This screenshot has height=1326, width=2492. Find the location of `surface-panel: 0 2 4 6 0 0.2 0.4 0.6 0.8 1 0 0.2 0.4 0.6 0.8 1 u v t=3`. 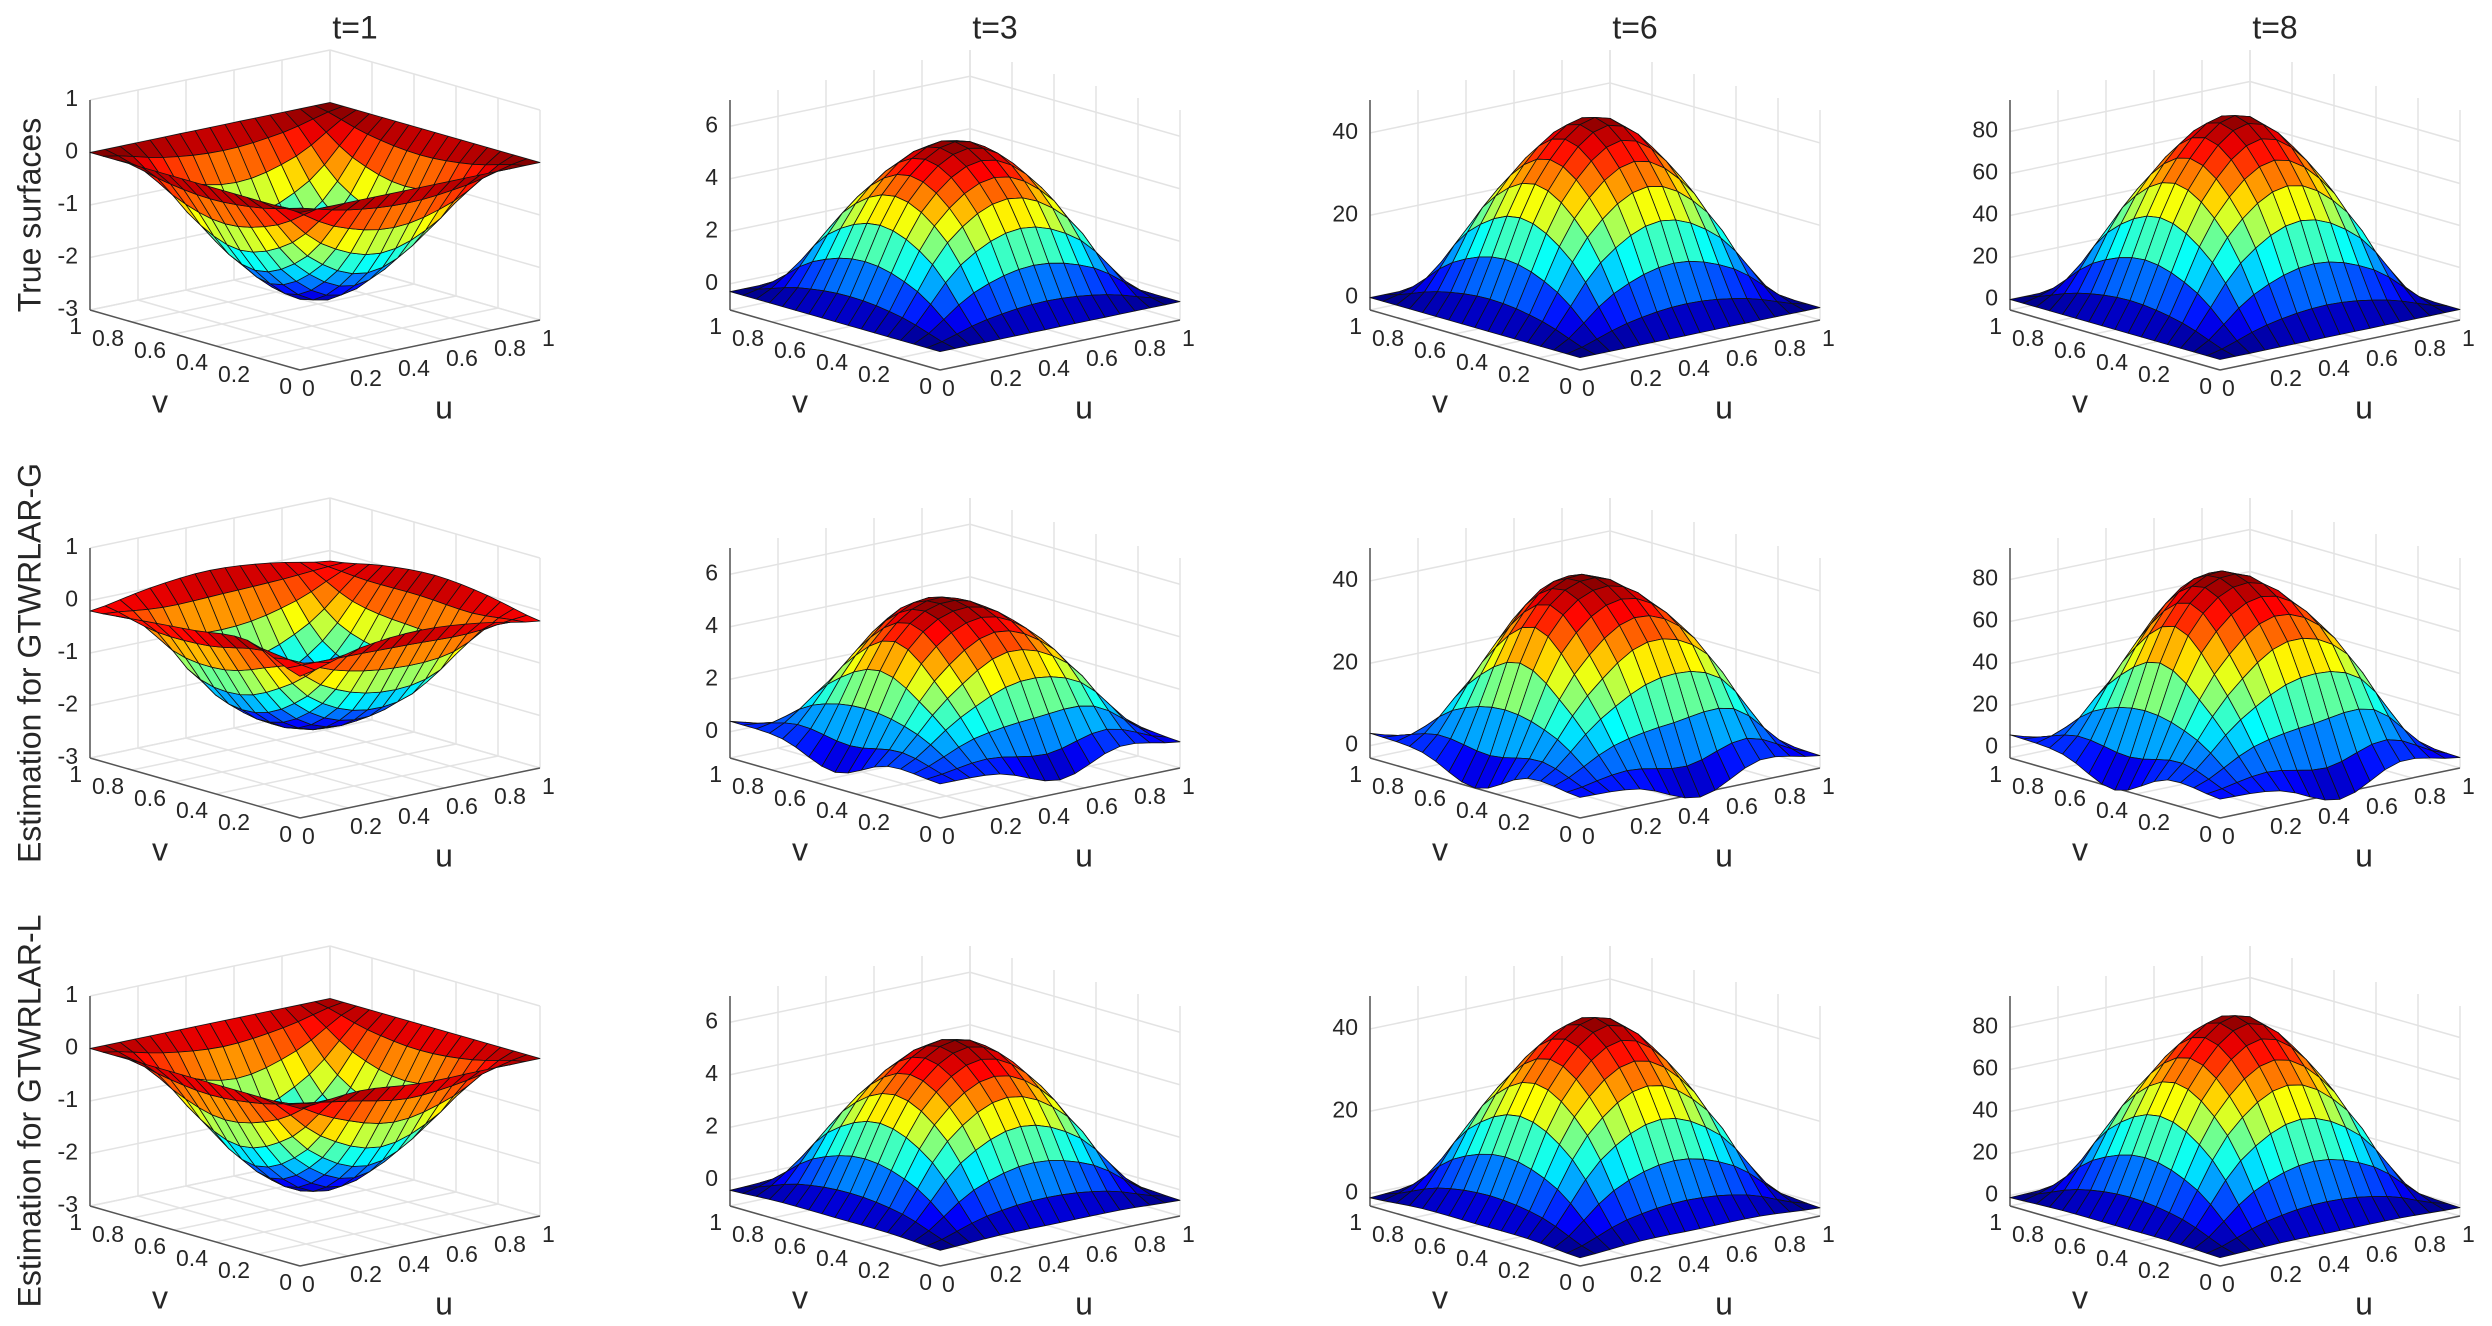

surface-panel: 0 2 4 6 0 0.2 0.4 0.6 0.8 1 0 0.2 0.4 0.6 0.8 1 u v t=3 is located at coordinates (950, 217).